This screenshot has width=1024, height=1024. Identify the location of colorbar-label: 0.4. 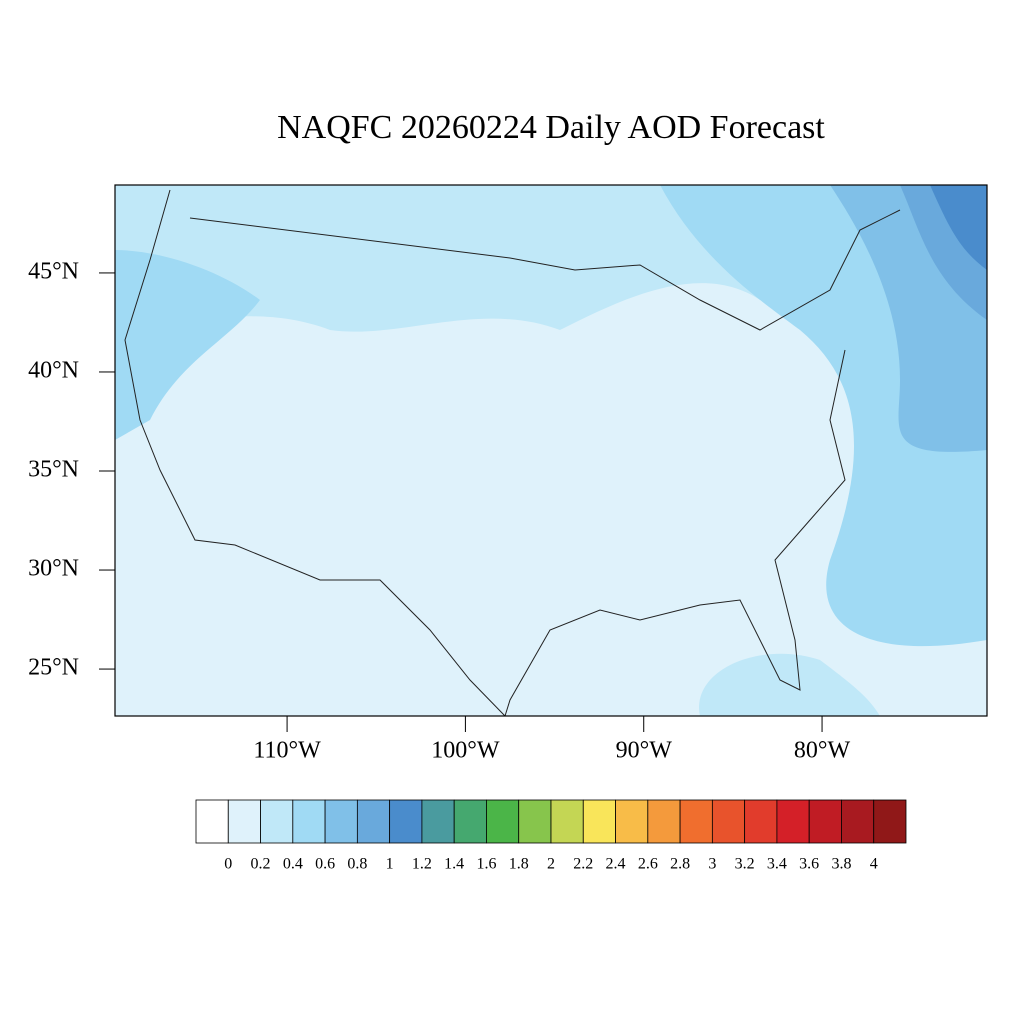
(293, 864).